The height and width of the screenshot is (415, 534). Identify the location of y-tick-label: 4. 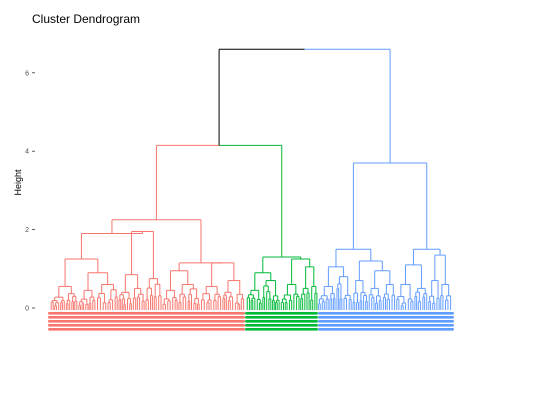
(27, 152).